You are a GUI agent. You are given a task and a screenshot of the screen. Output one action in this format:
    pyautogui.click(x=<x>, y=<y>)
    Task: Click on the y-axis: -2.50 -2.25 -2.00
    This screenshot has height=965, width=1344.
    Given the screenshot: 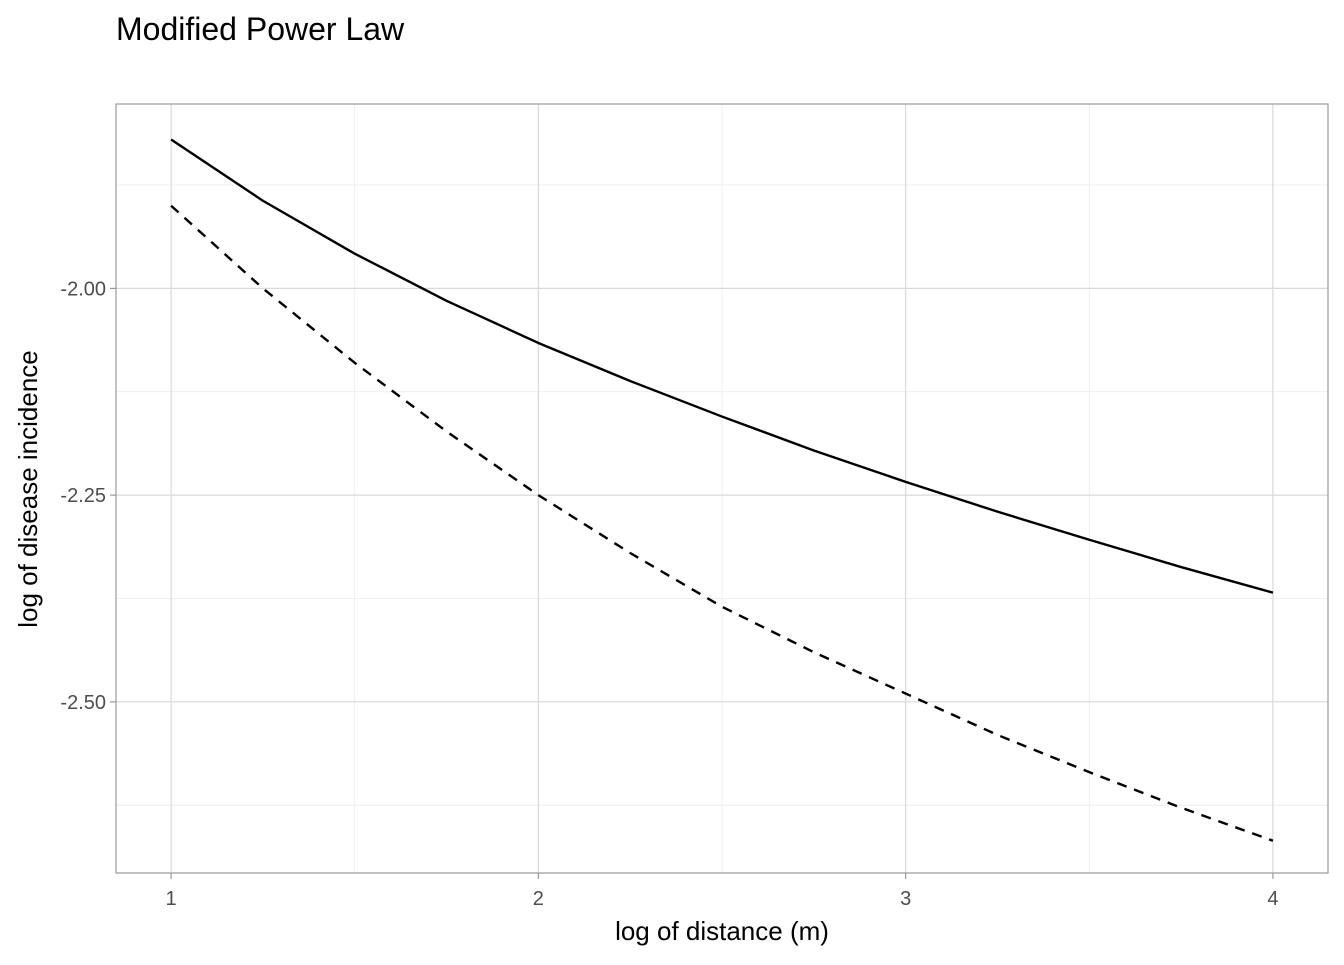 What is the action you would take?
    pyautogui.click(x=88, y=496)
    